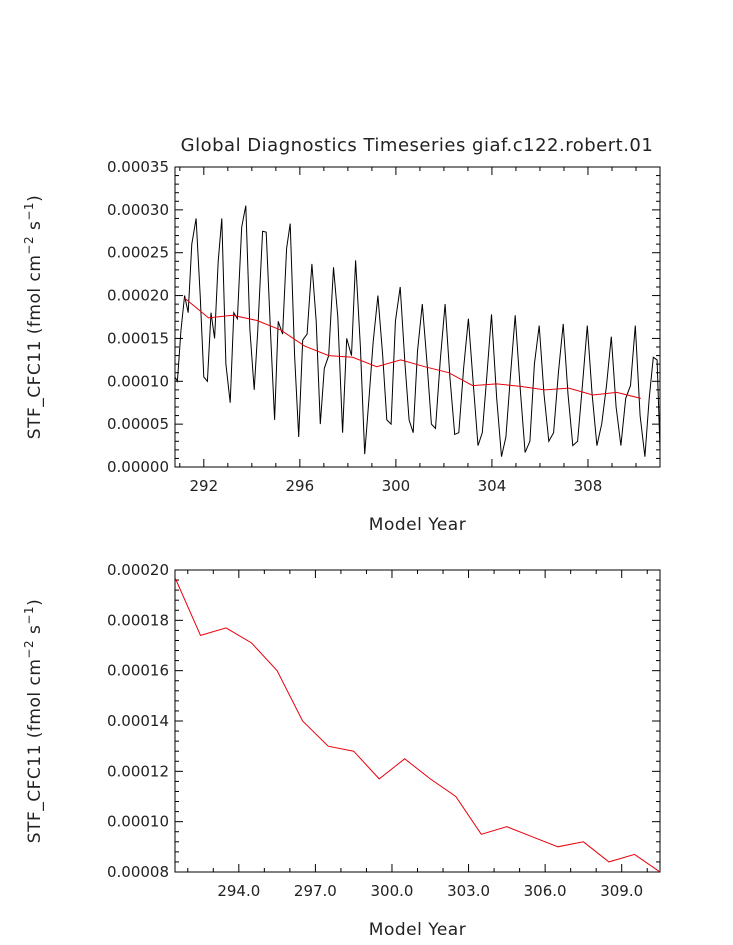 Image resolution: width=733 pixels, height=945 pixels. What do you see at coordinates (138, 721) in the screenshot?
I see `y-tick-label: 0.00014` at bounding box center [138, 721].